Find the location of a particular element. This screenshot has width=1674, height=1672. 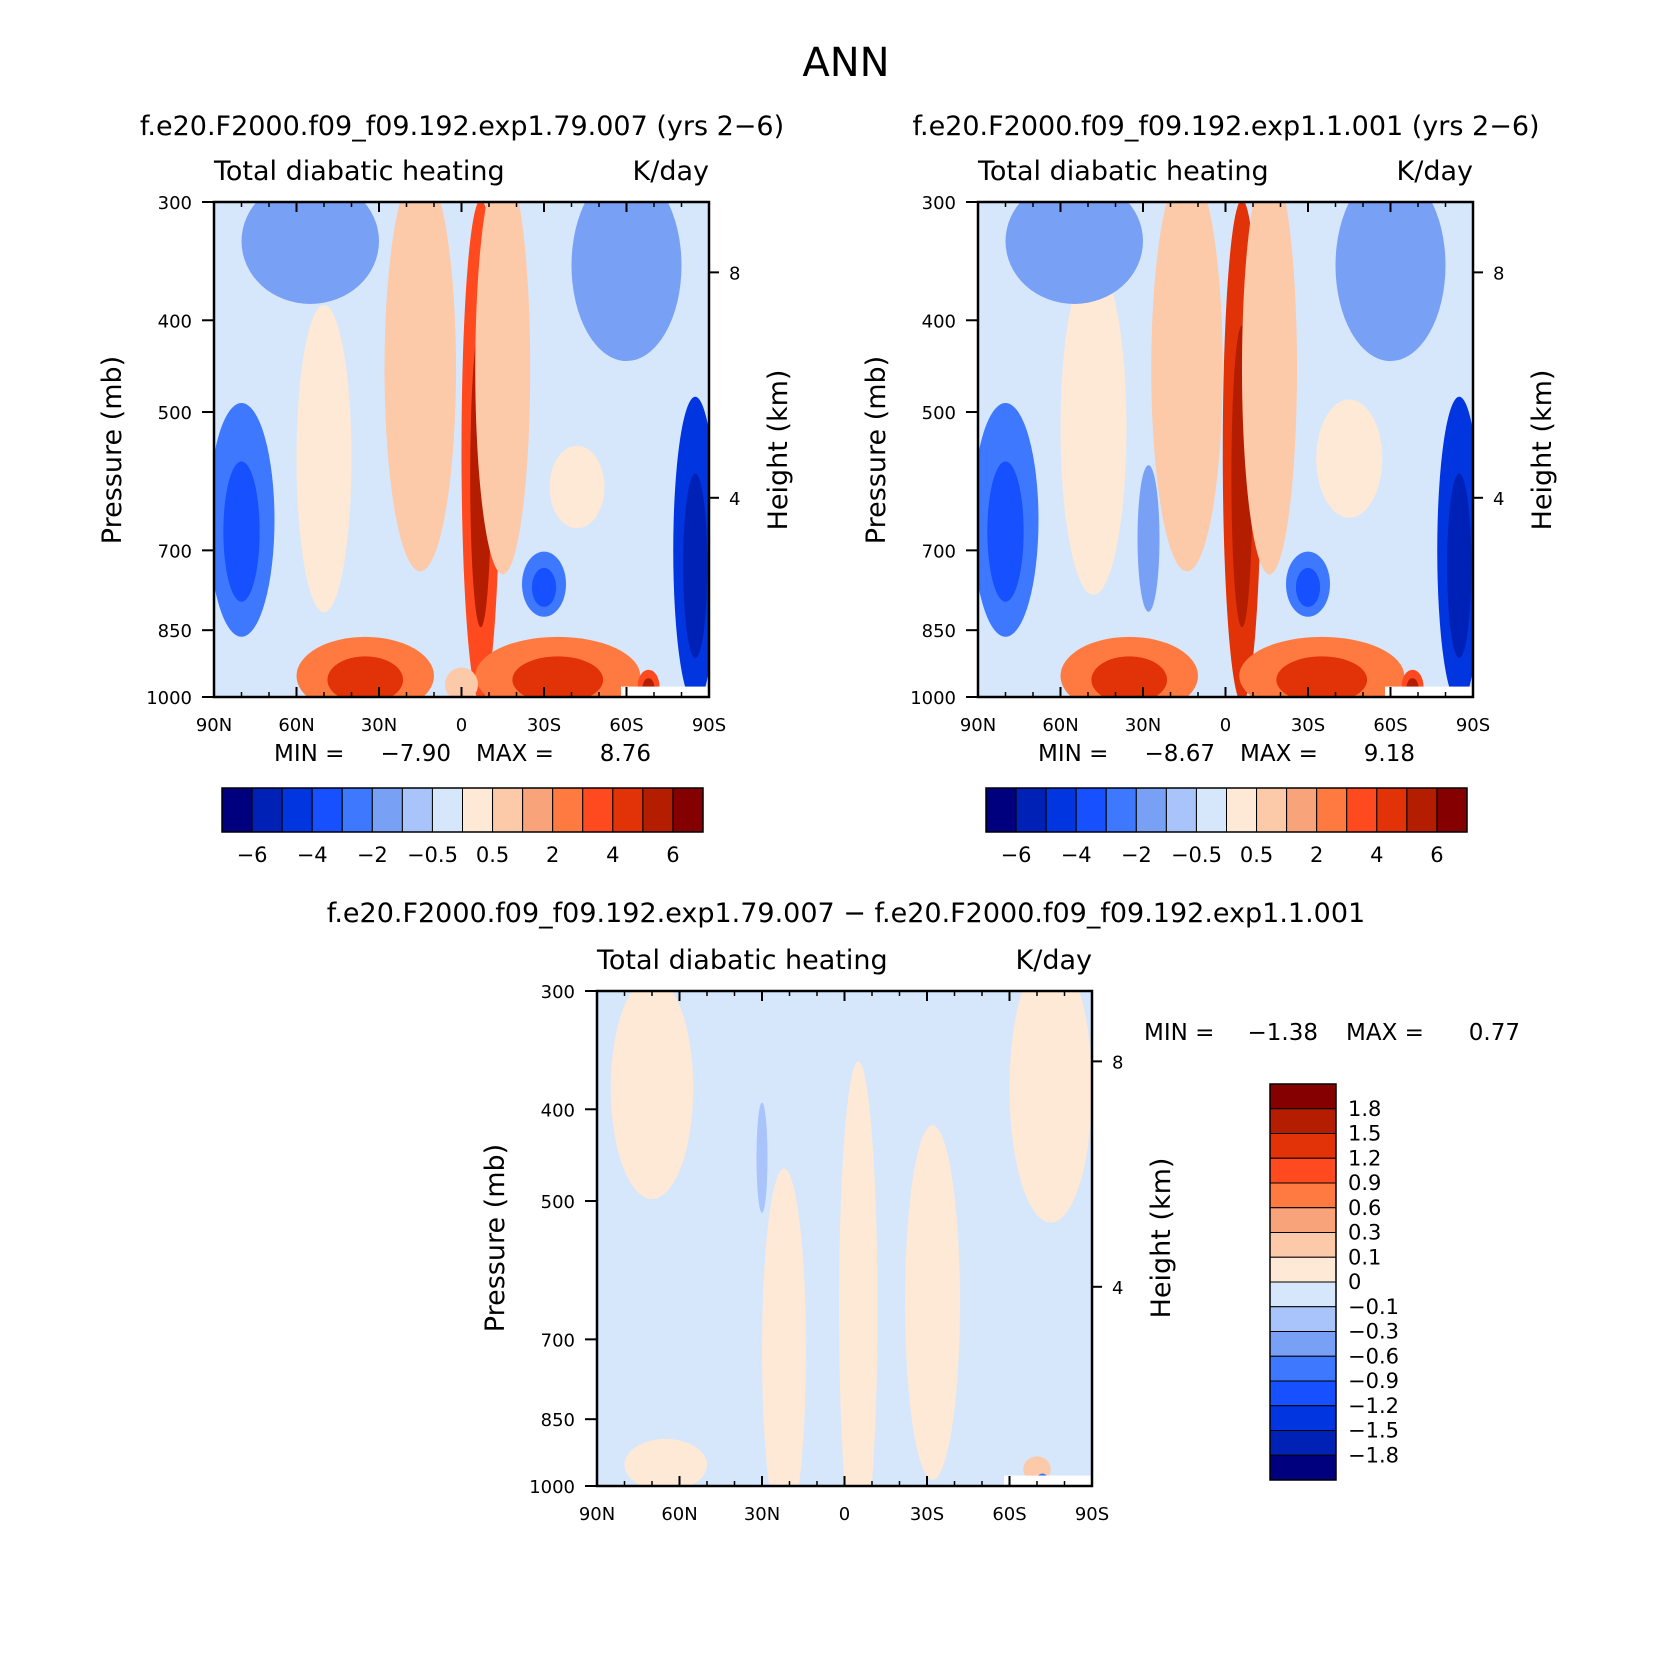

panel-1-units: K/day is located at coordinates (671, 171).